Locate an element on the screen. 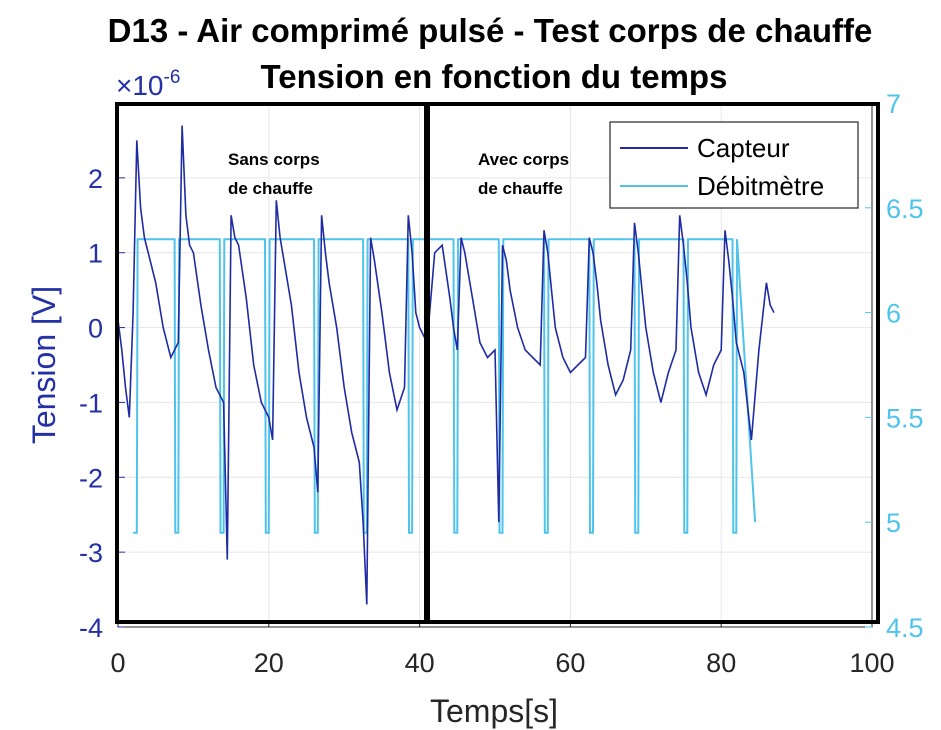 Image resolution: width=941 pixels, height=730 pixels. y-left-tick-label-2: -2 is located at coordinates (91, 478).